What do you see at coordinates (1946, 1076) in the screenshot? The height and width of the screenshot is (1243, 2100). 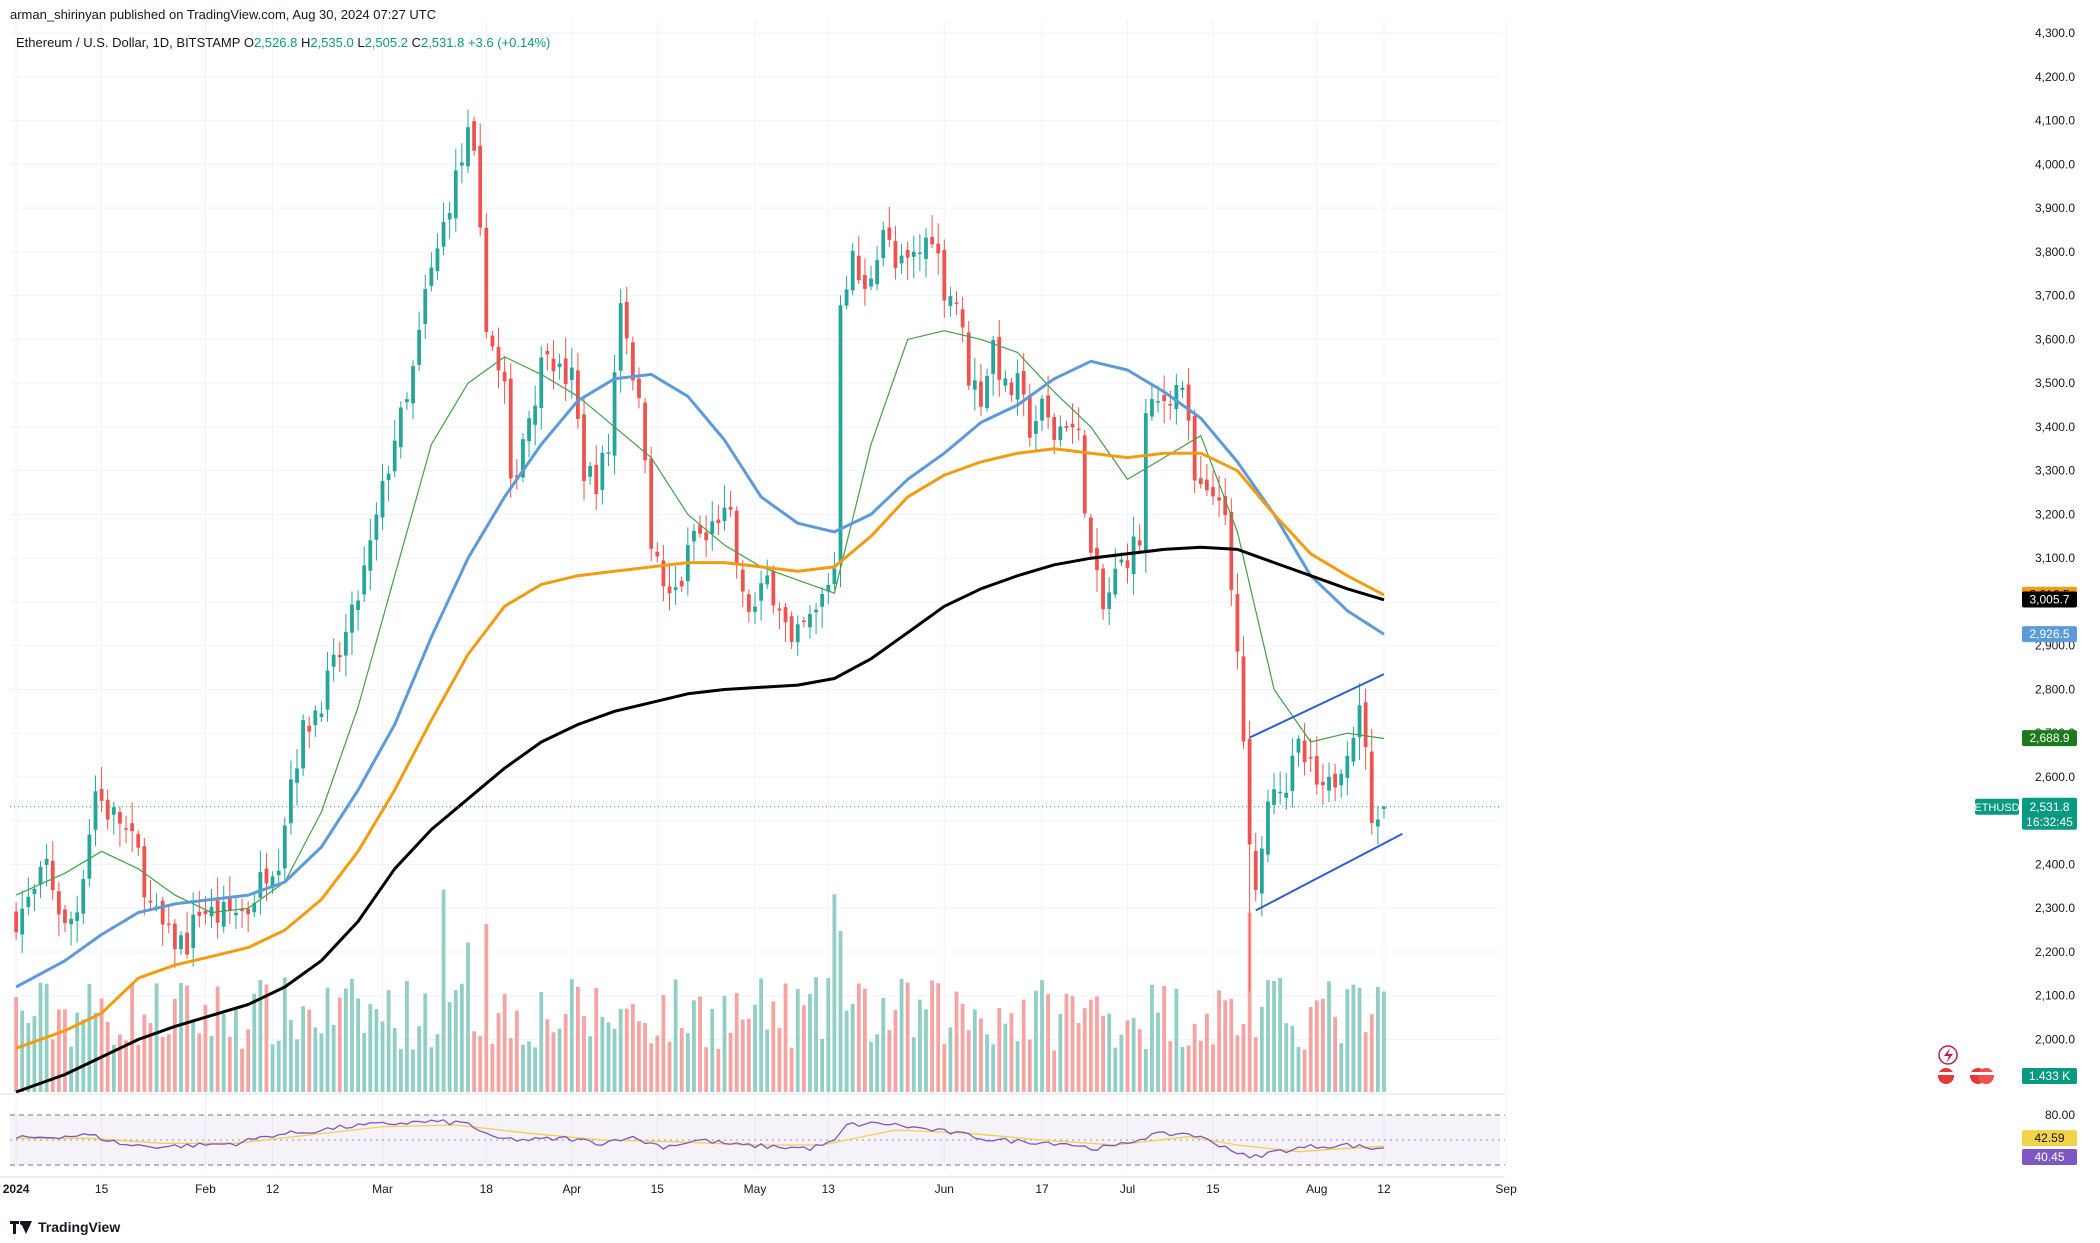 I see `us-flag-icon` at bounding box center [1946, 1076].